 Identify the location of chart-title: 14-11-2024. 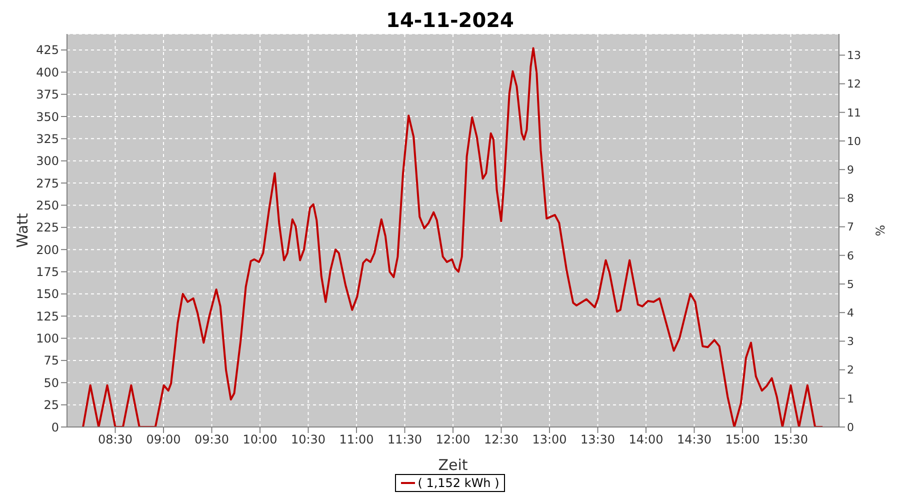
(450, 21).